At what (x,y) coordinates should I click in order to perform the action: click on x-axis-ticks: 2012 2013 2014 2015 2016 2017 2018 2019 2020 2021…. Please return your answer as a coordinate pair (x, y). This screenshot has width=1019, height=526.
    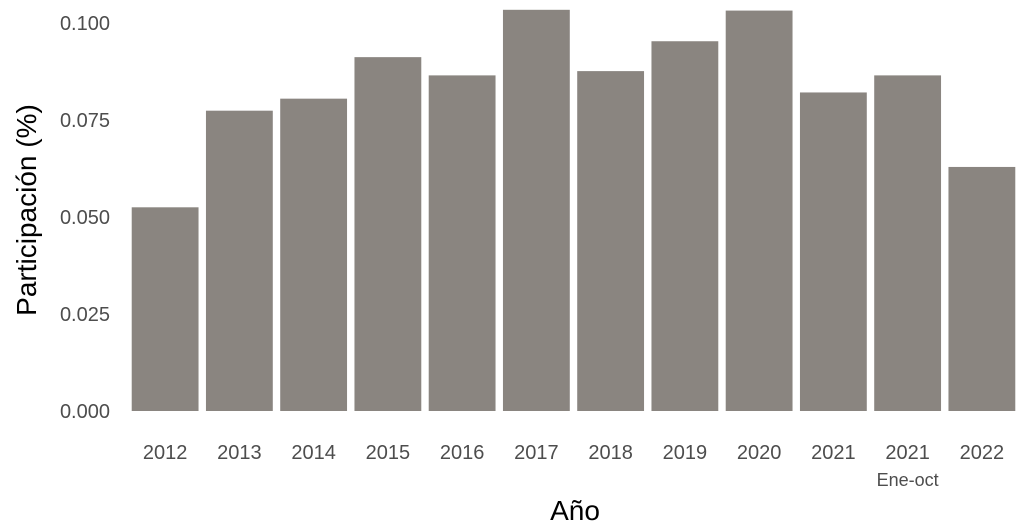
    Looking at the image, I should click on (573, 466).